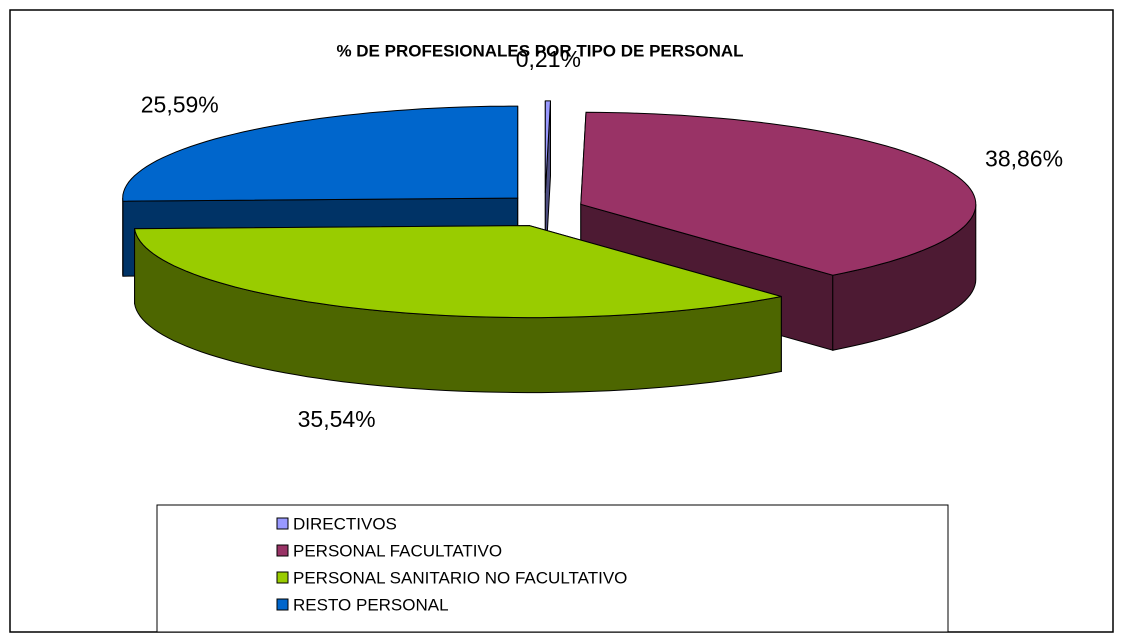 This screenshot has height=639, width=1123. Describe the element at coordinates (1024, 158) in the screenshot. I see `data-label: 38,86%` at that location.